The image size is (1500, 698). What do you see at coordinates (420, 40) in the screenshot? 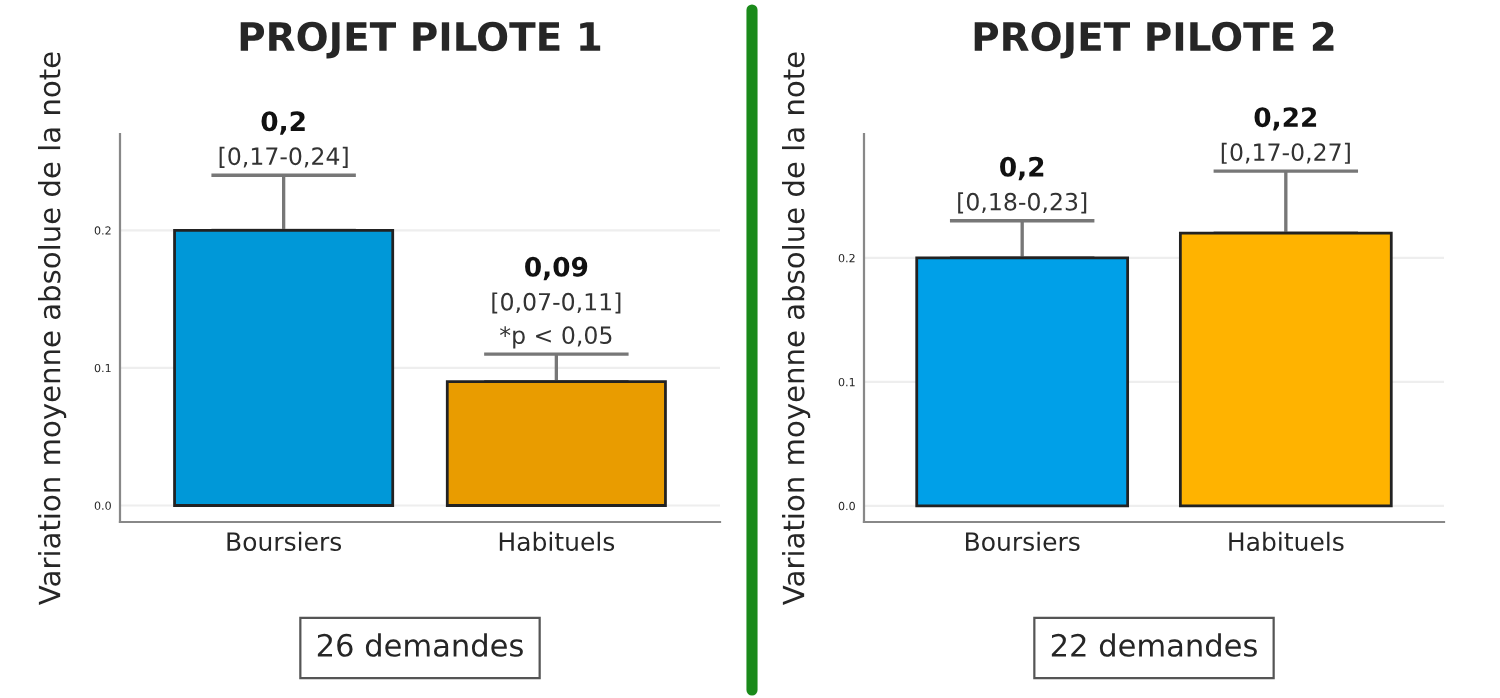
I see `chart-title: PROJET PILOTE 1` at bounding box center [420, 40].